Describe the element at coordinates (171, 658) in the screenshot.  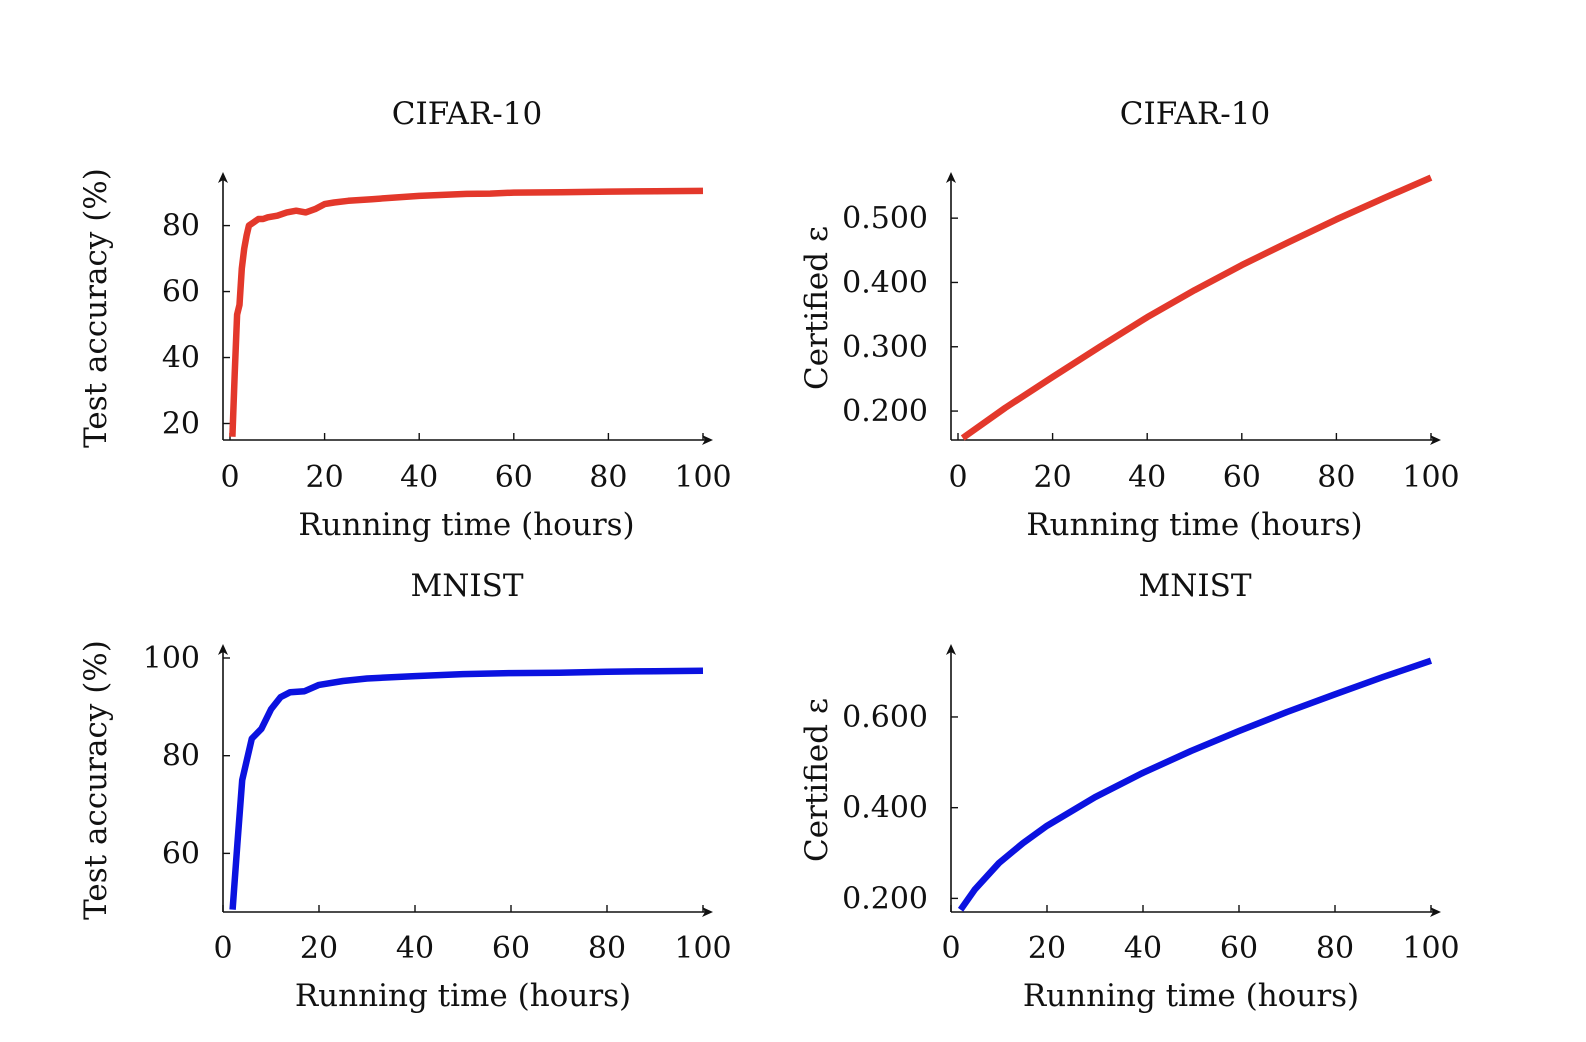
I see `y-tick-label: 100` at that location.